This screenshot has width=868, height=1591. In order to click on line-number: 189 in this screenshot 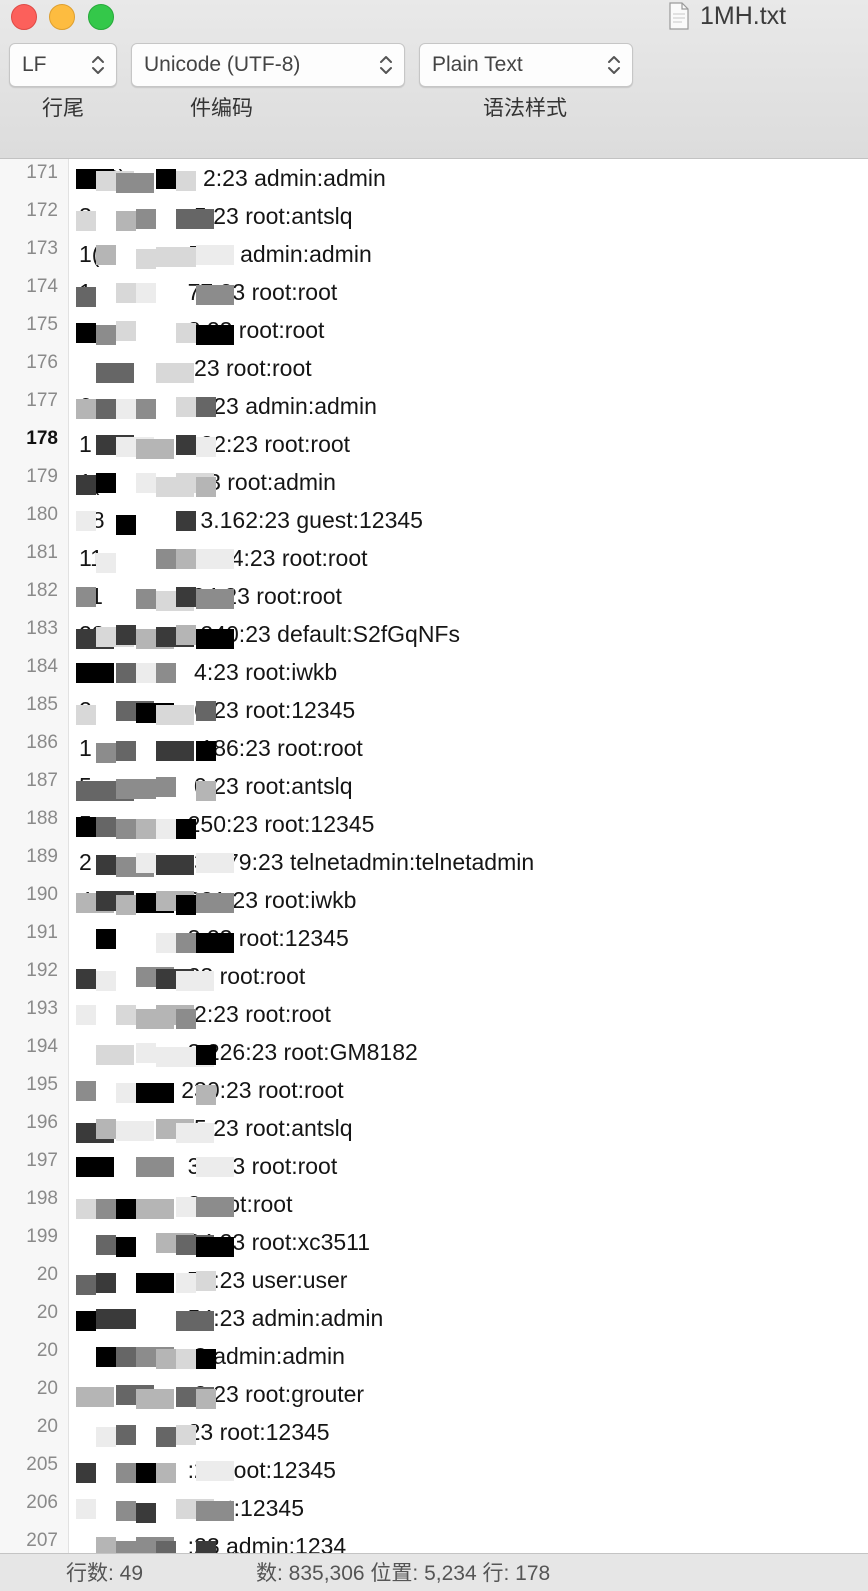, I will do `click(42, 856)`.